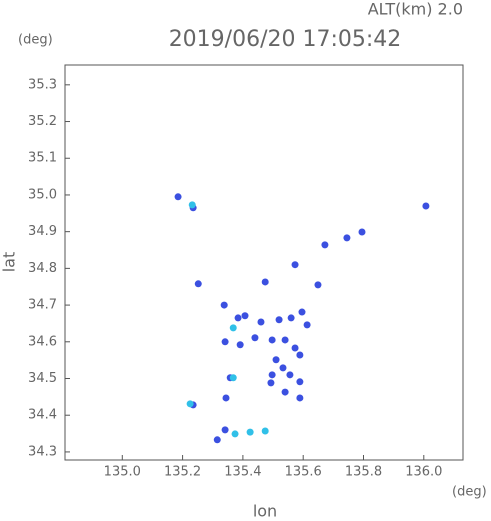 The height and width of the screenshot is (521, 491). What do you see at coordinates (9, 262) in the screenshot?
I see `y-axis-label: lat` at bounding box center [9, 262].